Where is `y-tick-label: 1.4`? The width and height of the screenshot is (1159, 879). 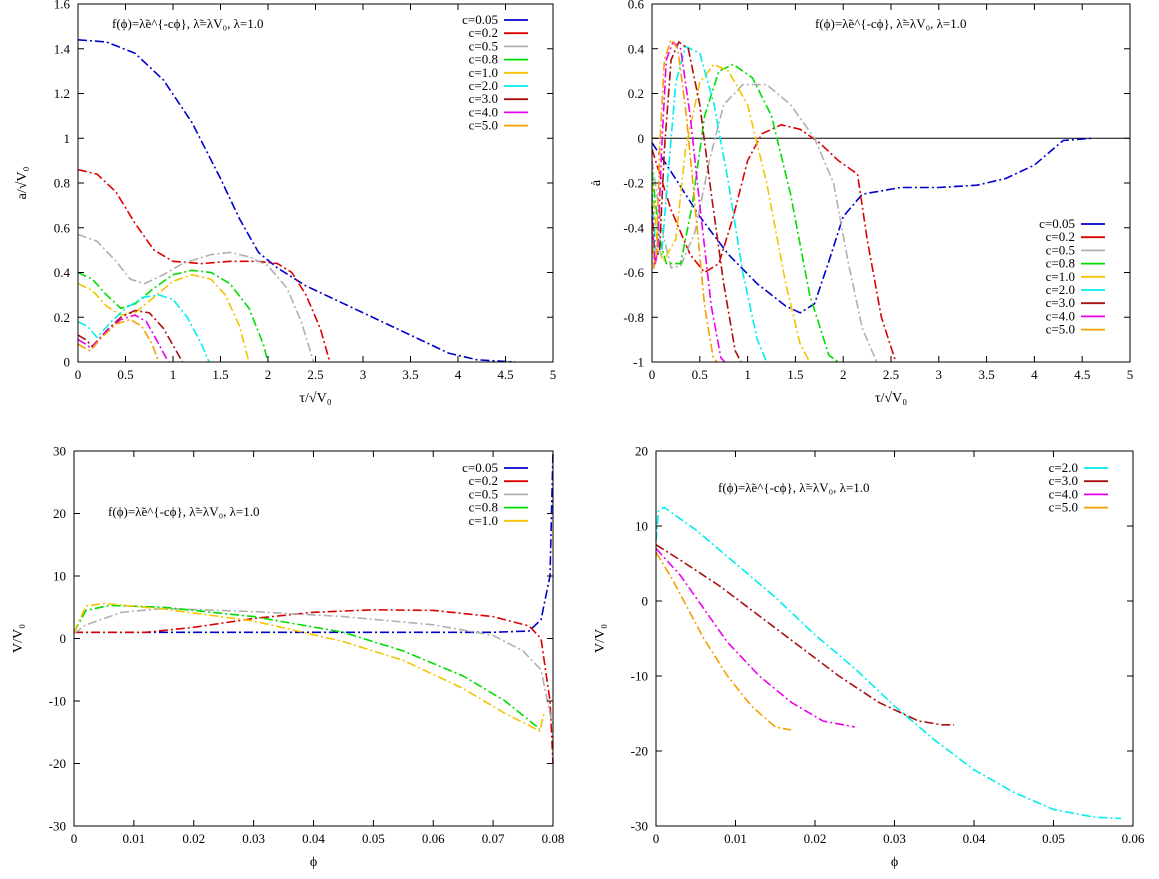 y-tick-label: 1.4 is located at coordinates (62, 48).